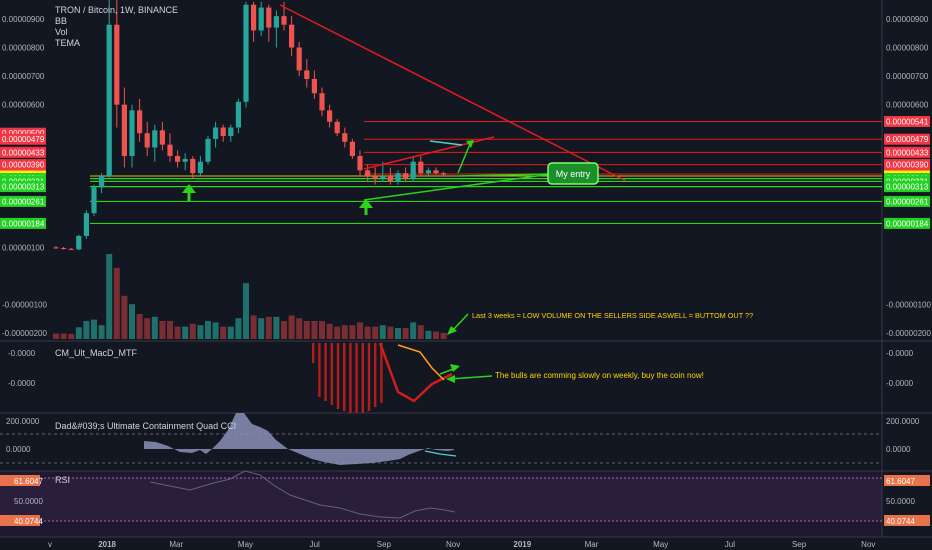 This screenshot has height=550, width=932. I want to click on up-arrow-line, so click(464, 158).